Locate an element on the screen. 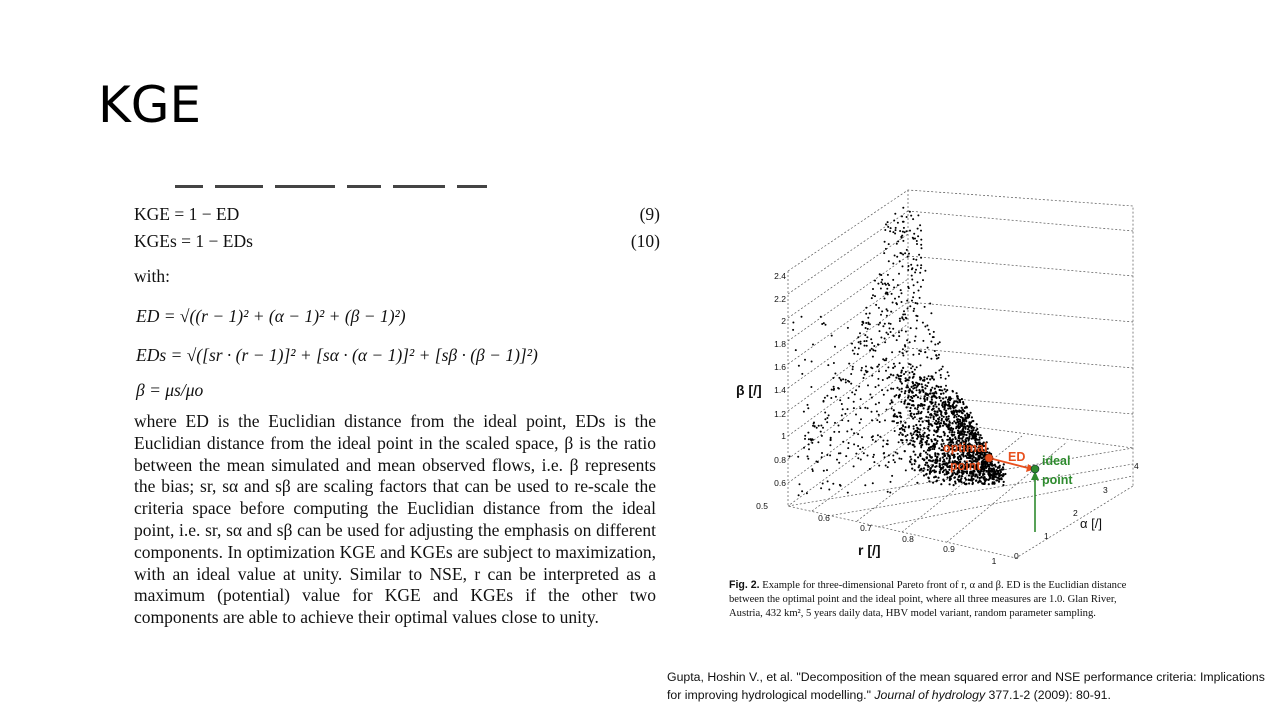 This screenshot has width=1280, height=720. z-tick: 1.2 is located at coordinates (780, 414).